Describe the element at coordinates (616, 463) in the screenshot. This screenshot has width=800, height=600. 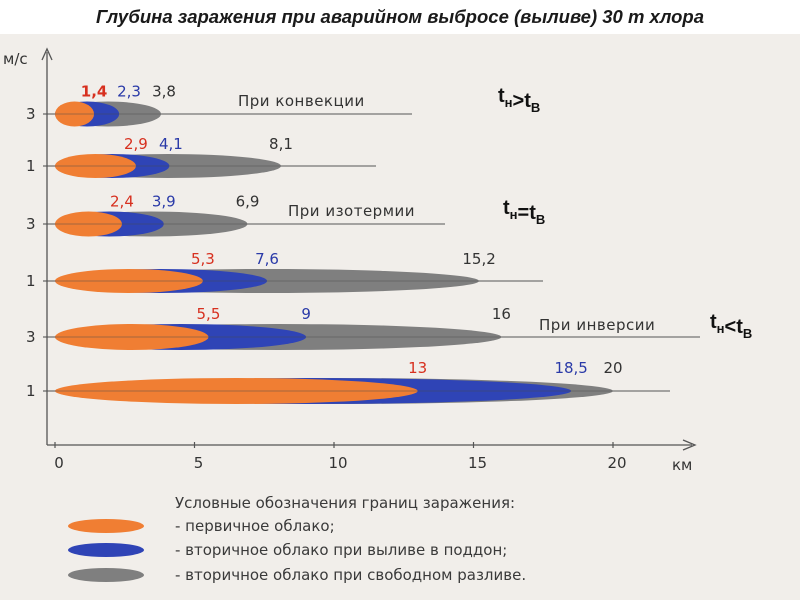
I see `x-tick-label: 20` at that location.